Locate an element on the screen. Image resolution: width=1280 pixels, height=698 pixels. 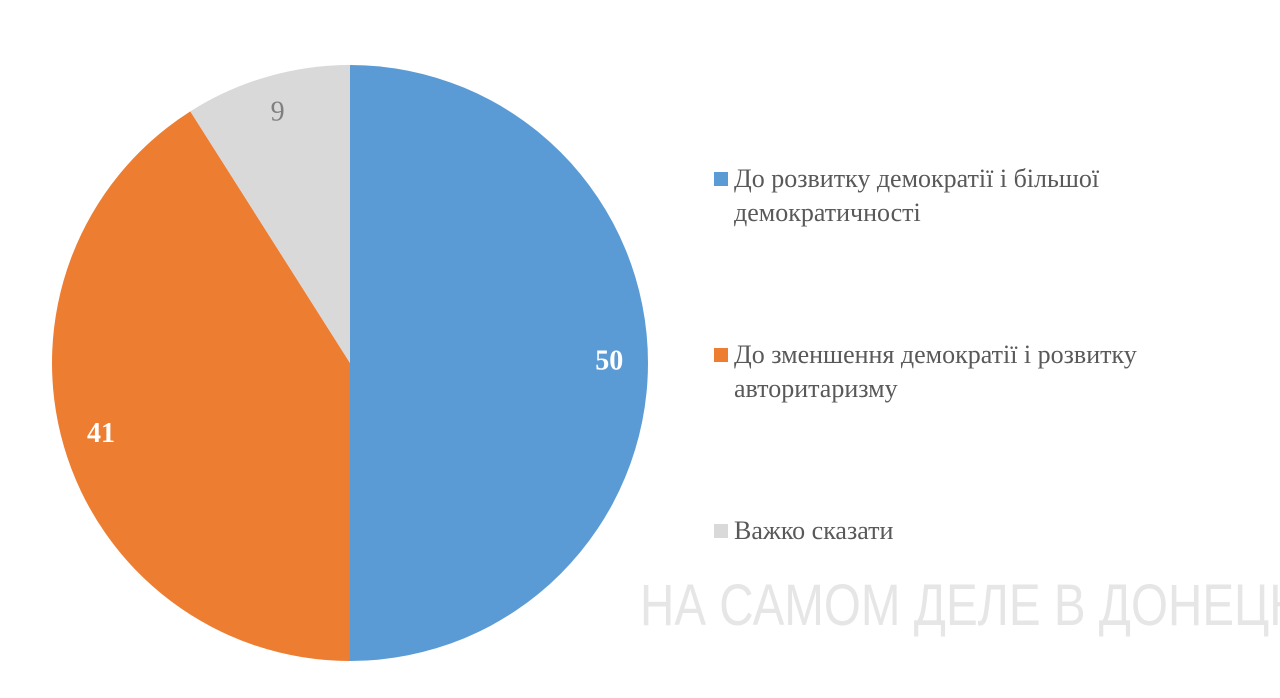
data-label: 9 is located at coordinates (278, 111).